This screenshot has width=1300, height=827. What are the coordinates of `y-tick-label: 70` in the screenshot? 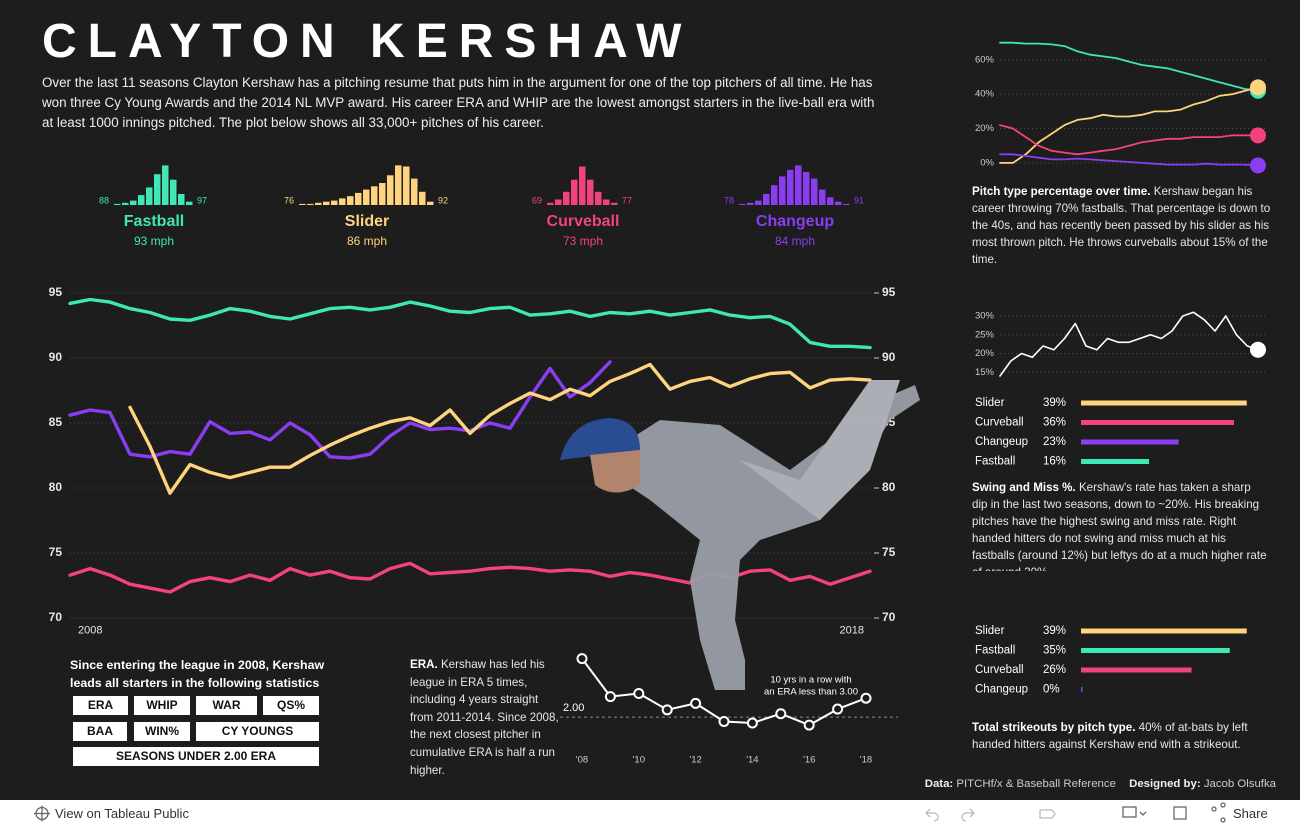 It's located at (56, 617).